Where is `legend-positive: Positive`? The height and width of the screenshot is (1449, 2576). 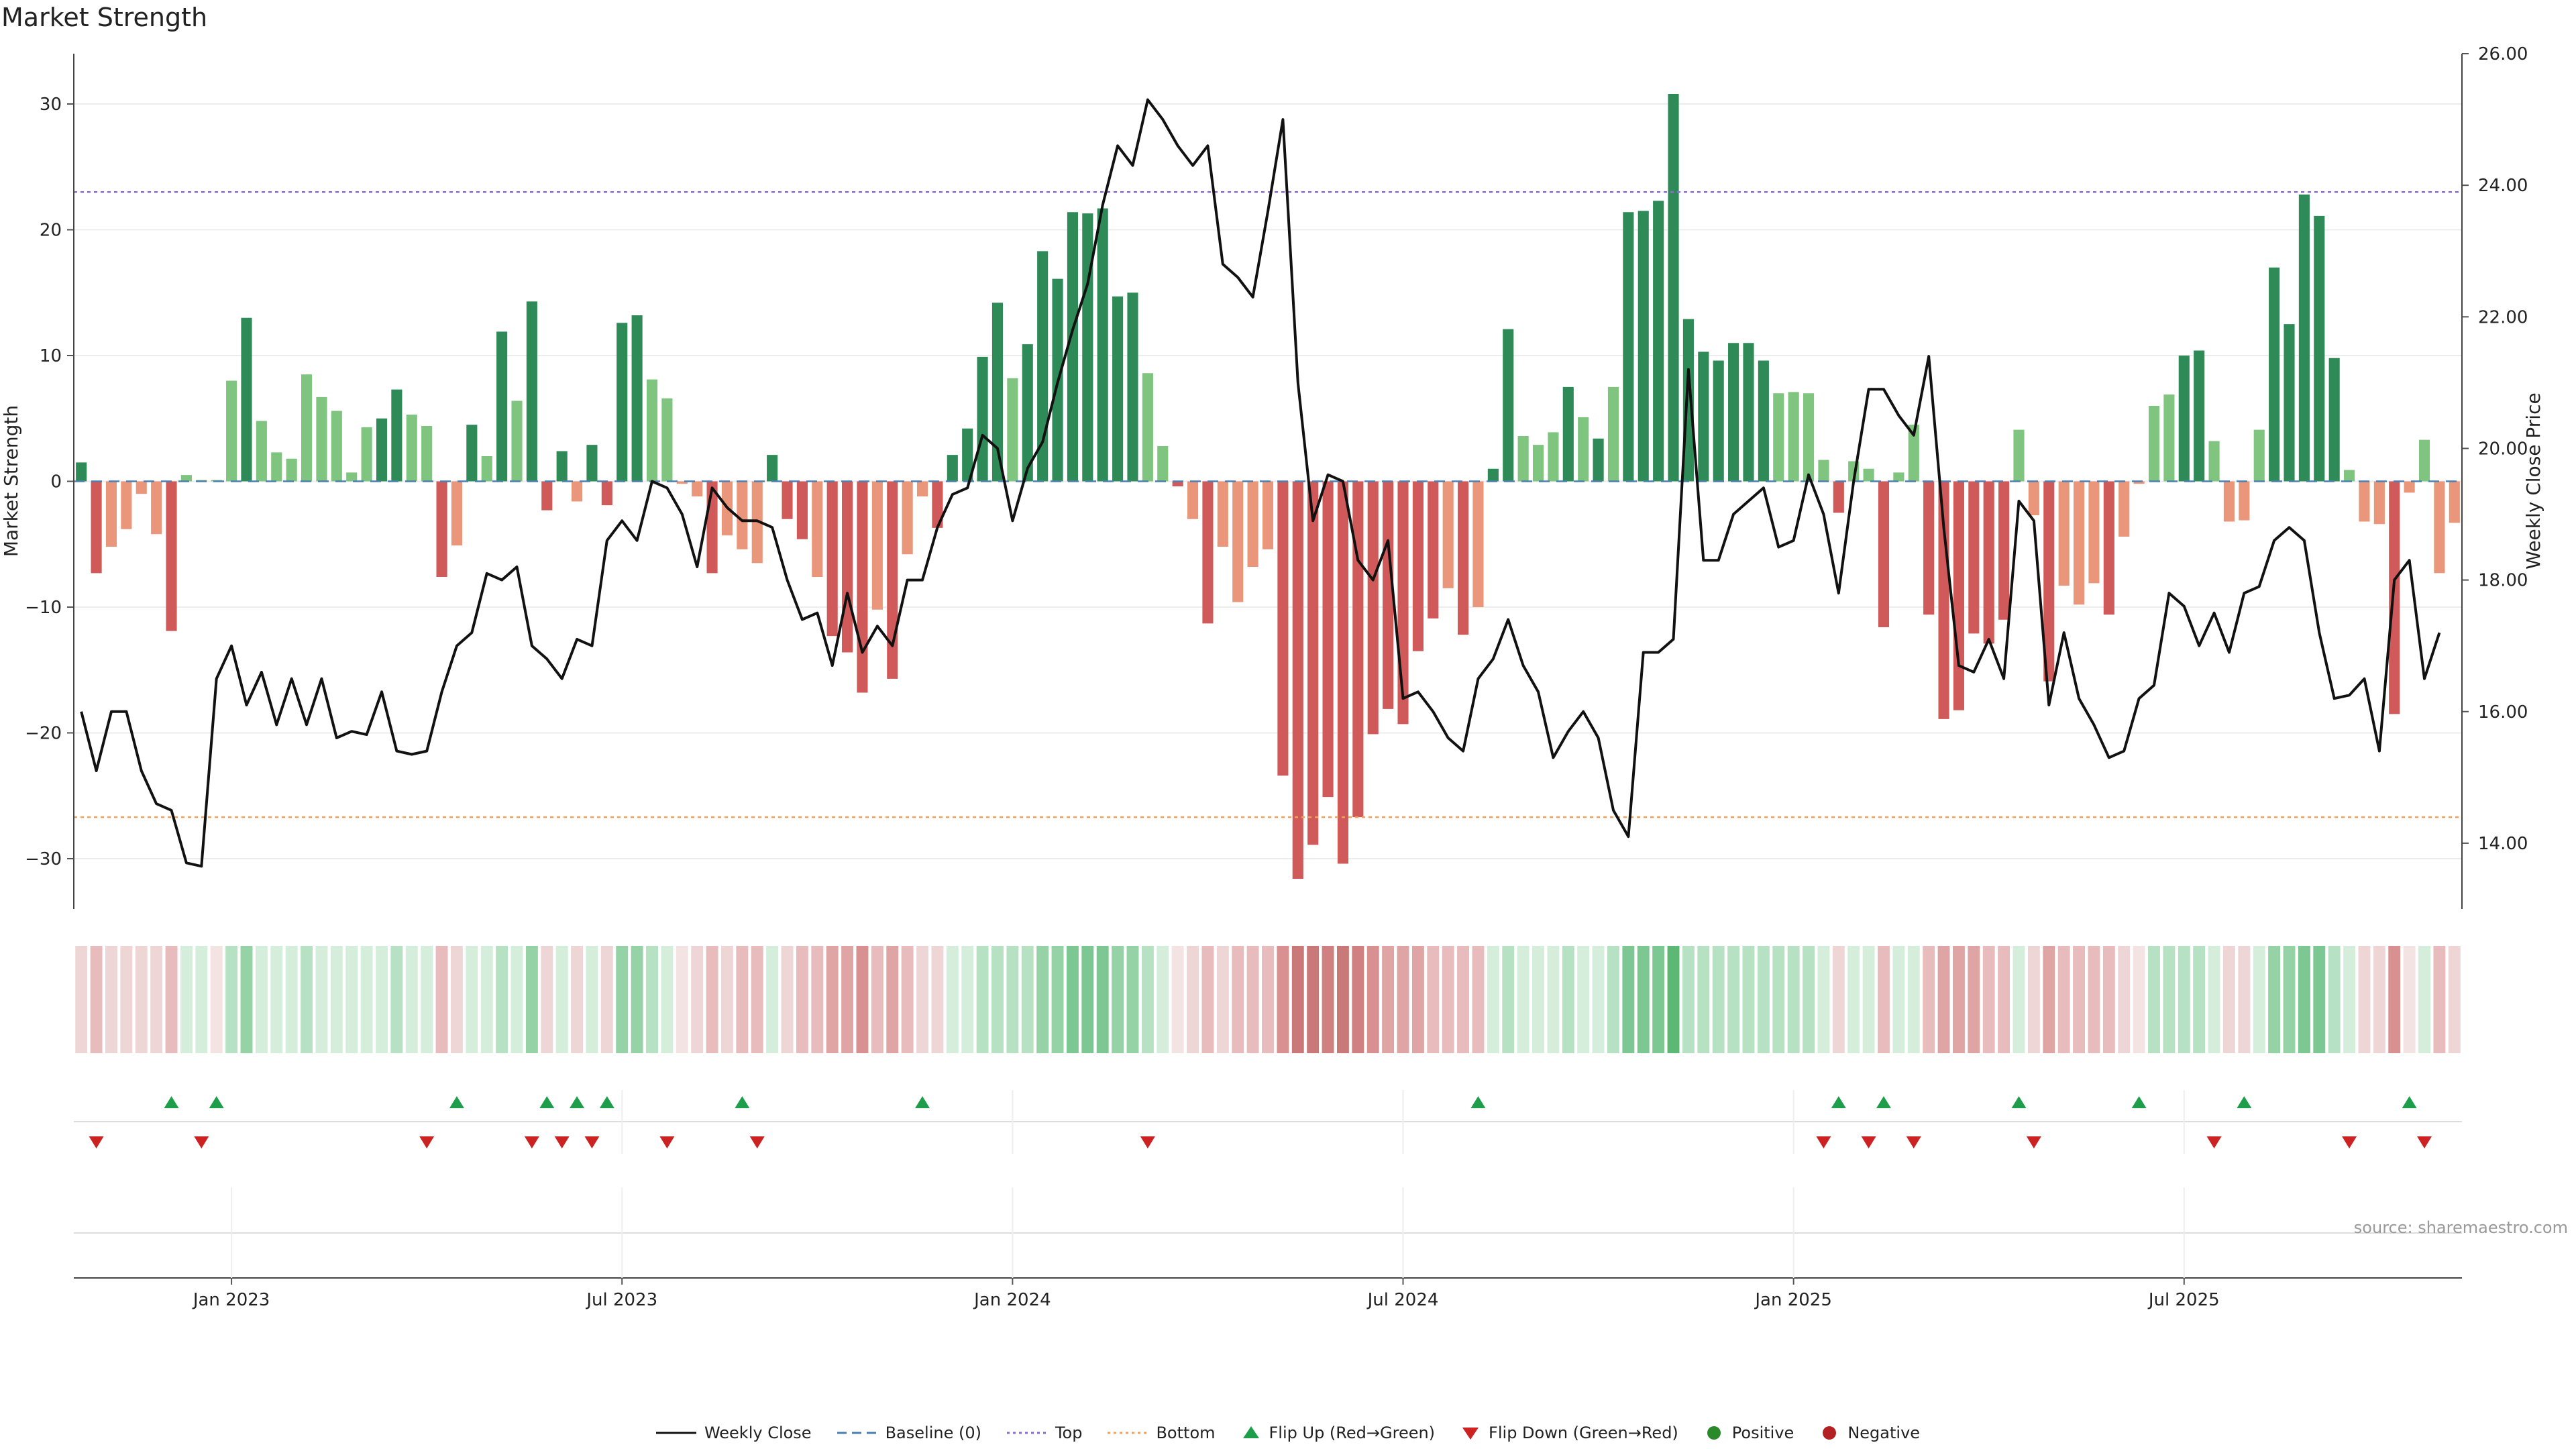
legend-positive: Positive is located at coordinates (1749, 1433).